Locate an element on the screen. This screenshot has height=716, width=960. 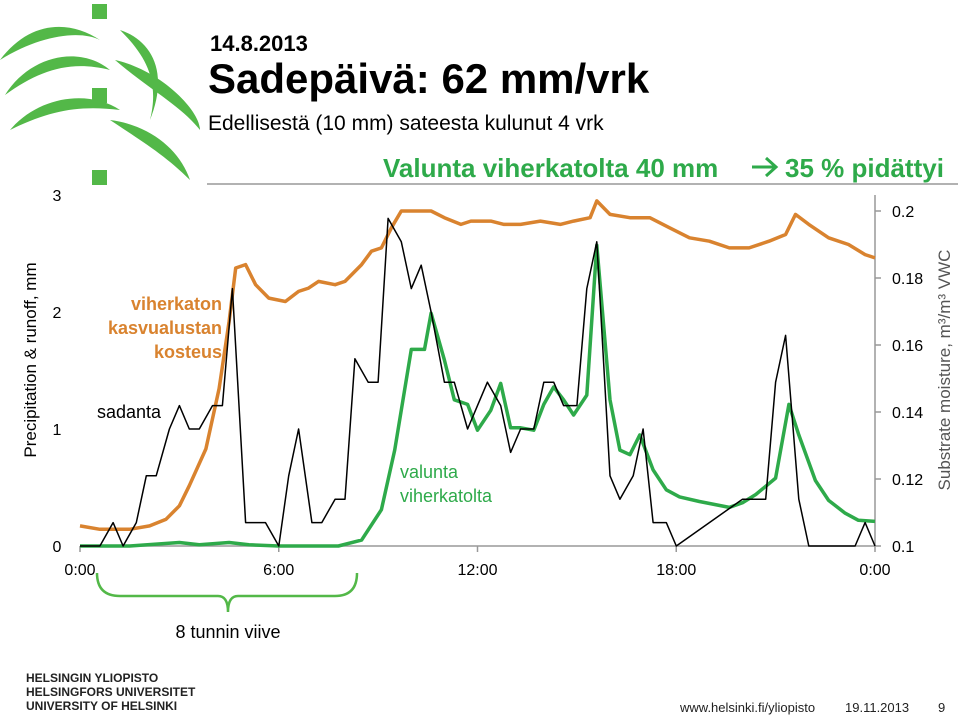
annotation: kasvualustan is located at coordinates (165, 328).